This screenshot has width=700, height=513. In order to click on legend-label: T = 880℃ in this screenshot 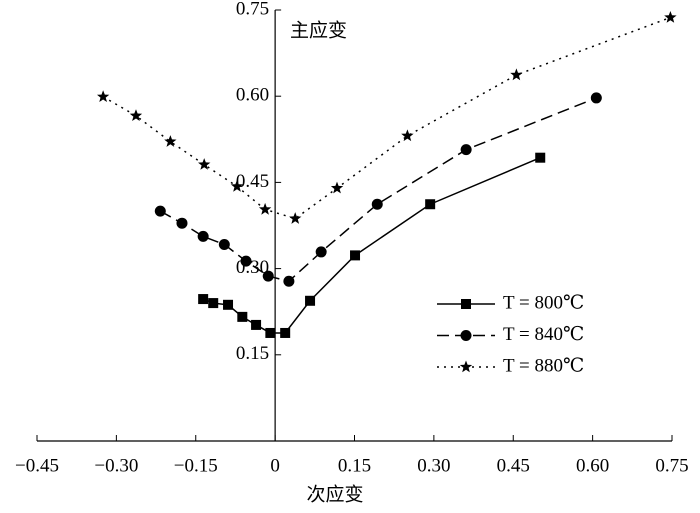, I will do `click(543, 365)`.